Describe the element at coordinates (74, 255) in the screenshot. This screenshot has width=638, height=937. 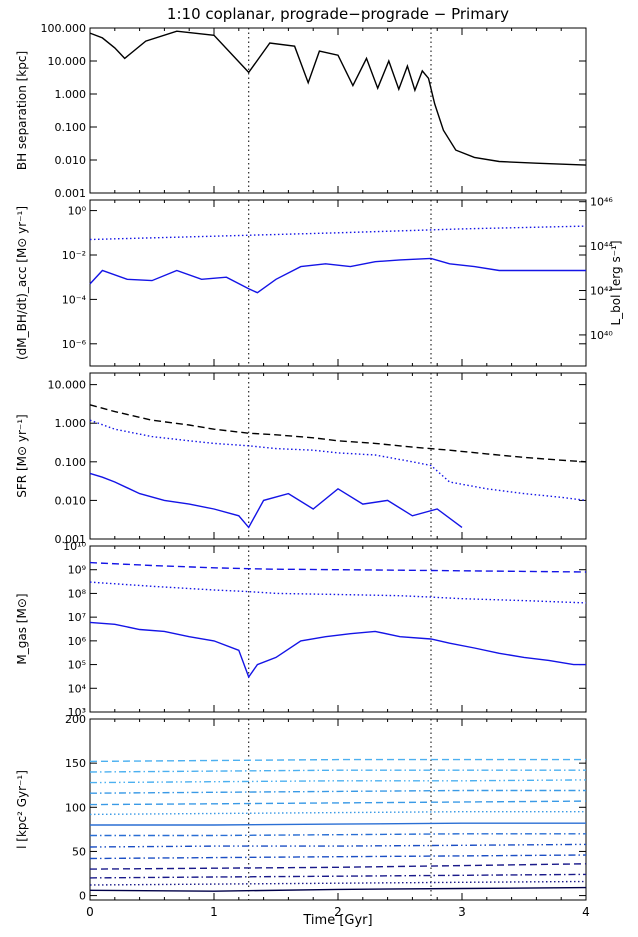
I see `y-tick-label: 10⁻²` at that location.